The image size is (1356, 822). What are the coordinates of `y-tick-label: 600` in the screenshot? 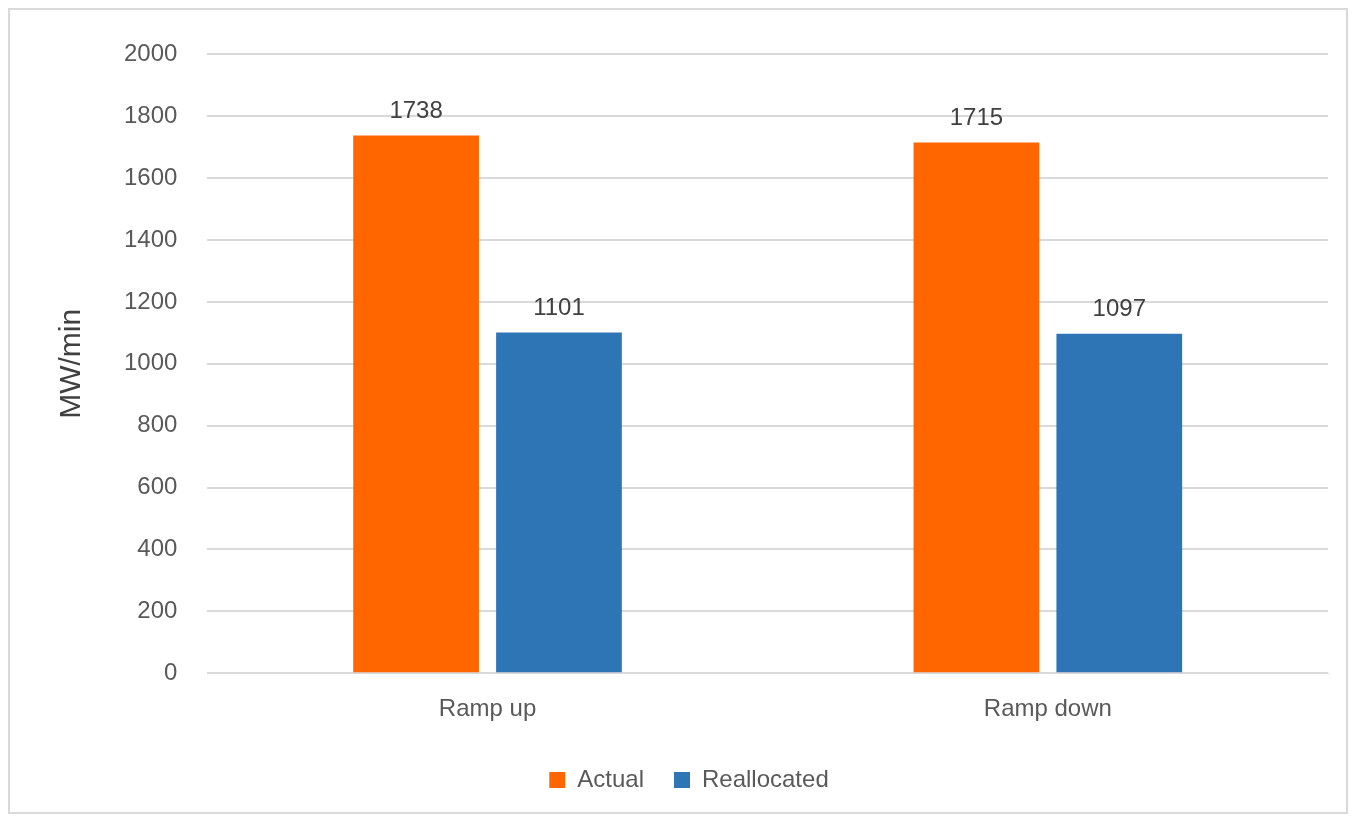 It's located at (157, 486).